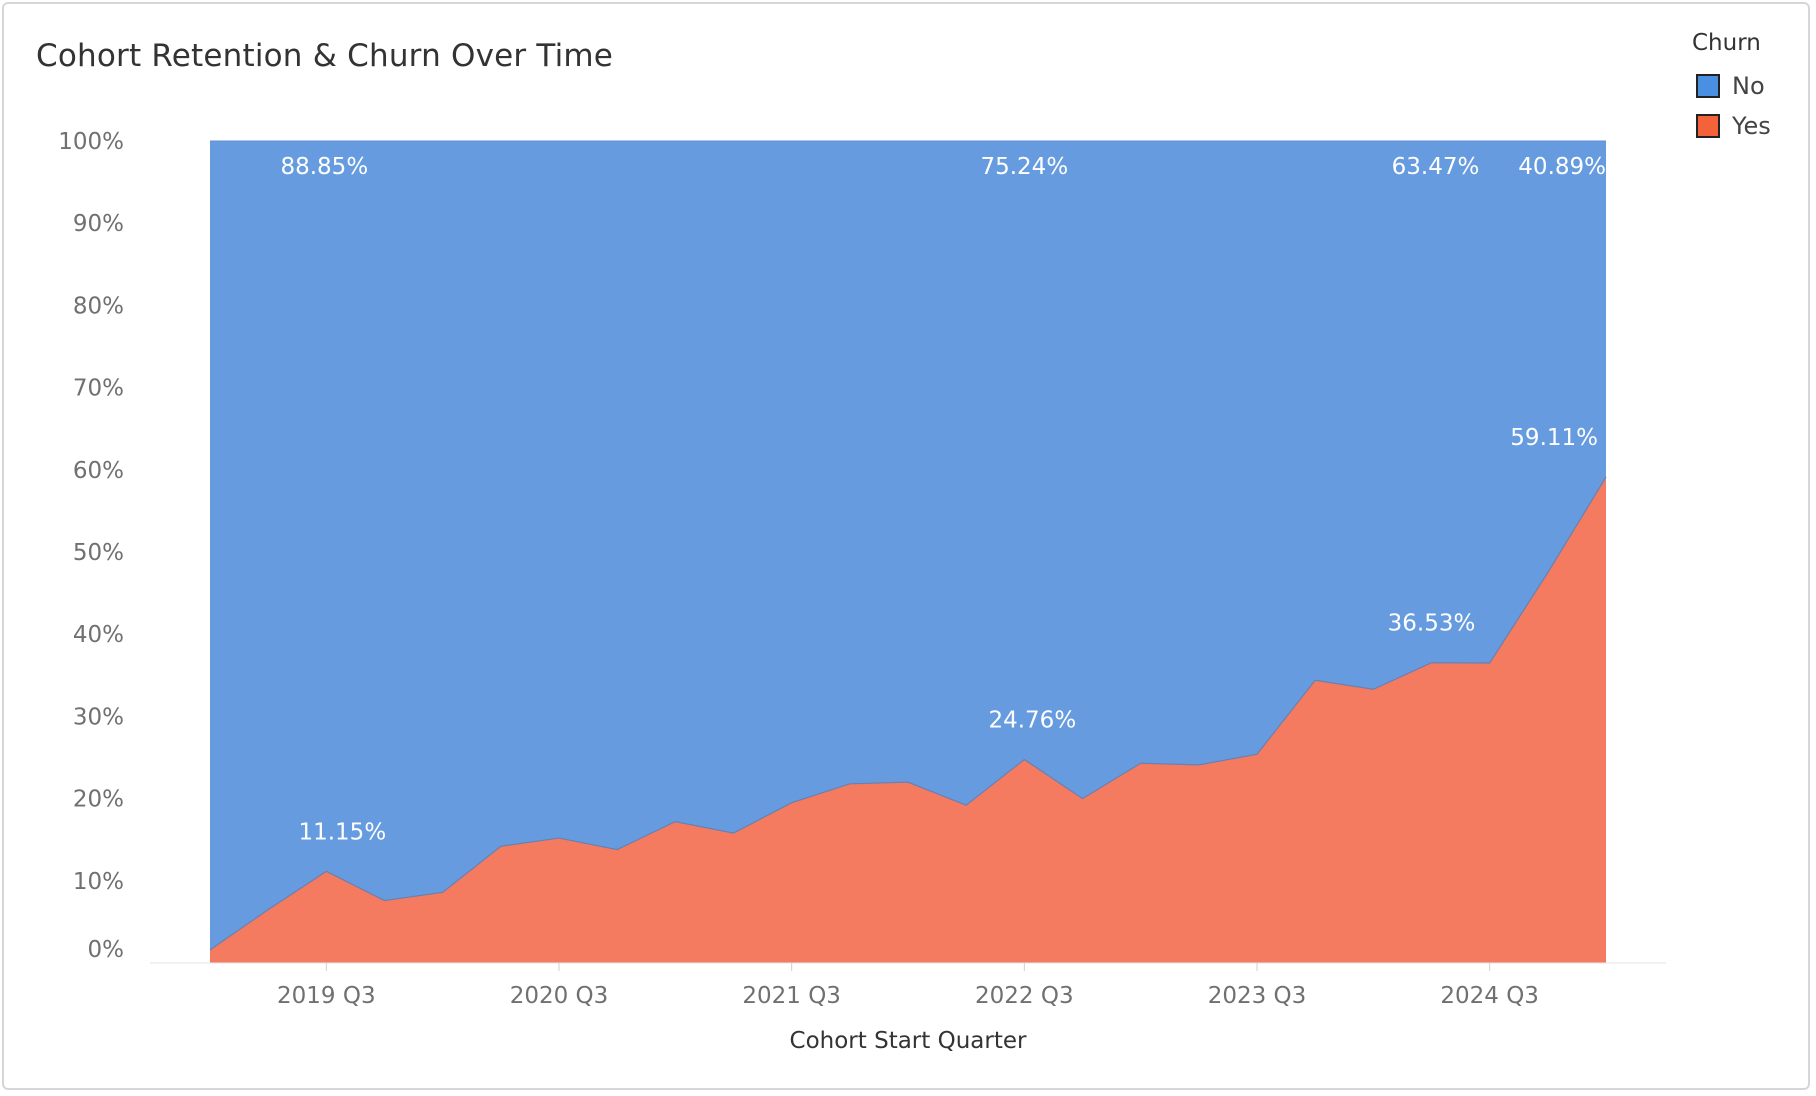  I want to click on y-tick-label: 100%, so click(91, 142).